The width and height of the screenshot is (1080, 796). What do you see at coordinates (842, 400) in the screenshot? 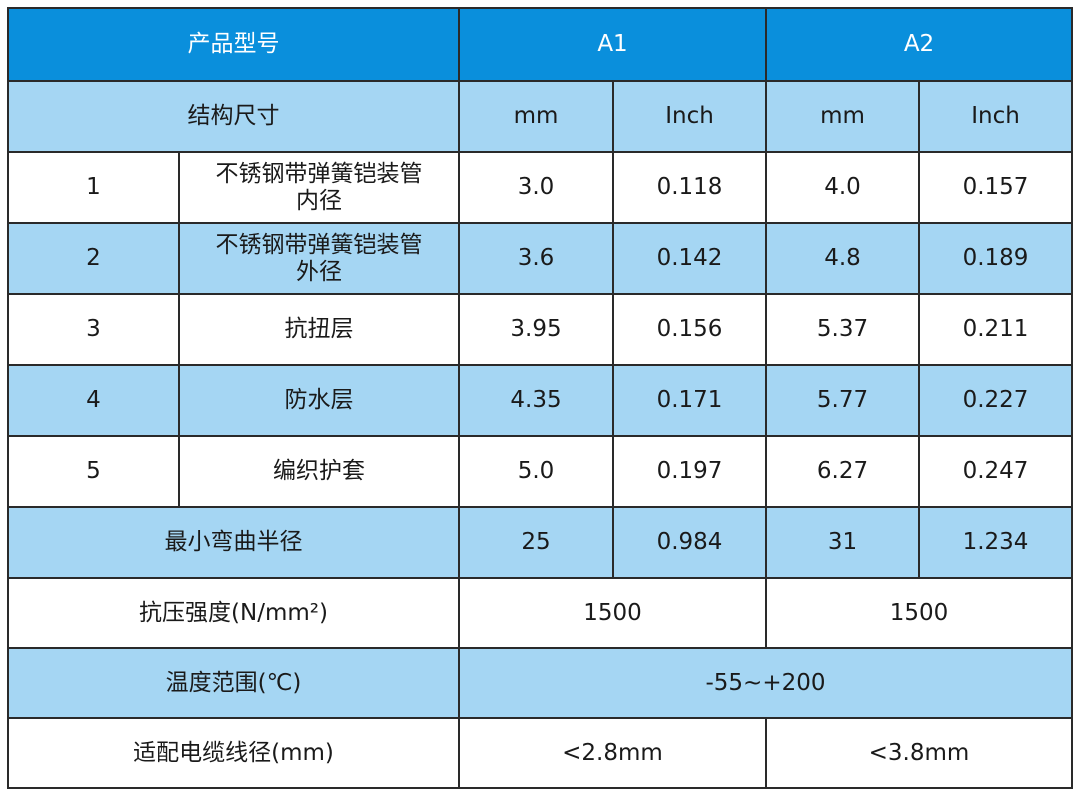
I see `a2-mm-value: 5.77` at bounding box center [842, 400].